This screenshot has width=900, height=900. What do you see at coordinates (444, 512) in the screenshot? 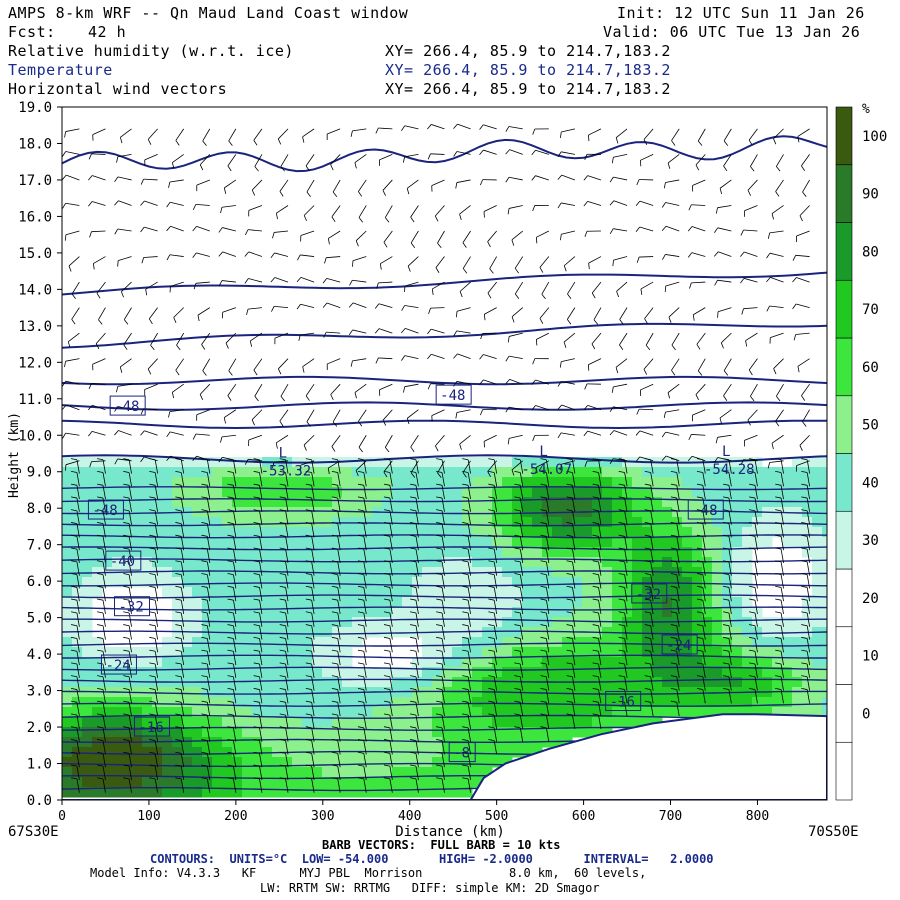
I see `temperature-contour` at bounding box center [444, 512].